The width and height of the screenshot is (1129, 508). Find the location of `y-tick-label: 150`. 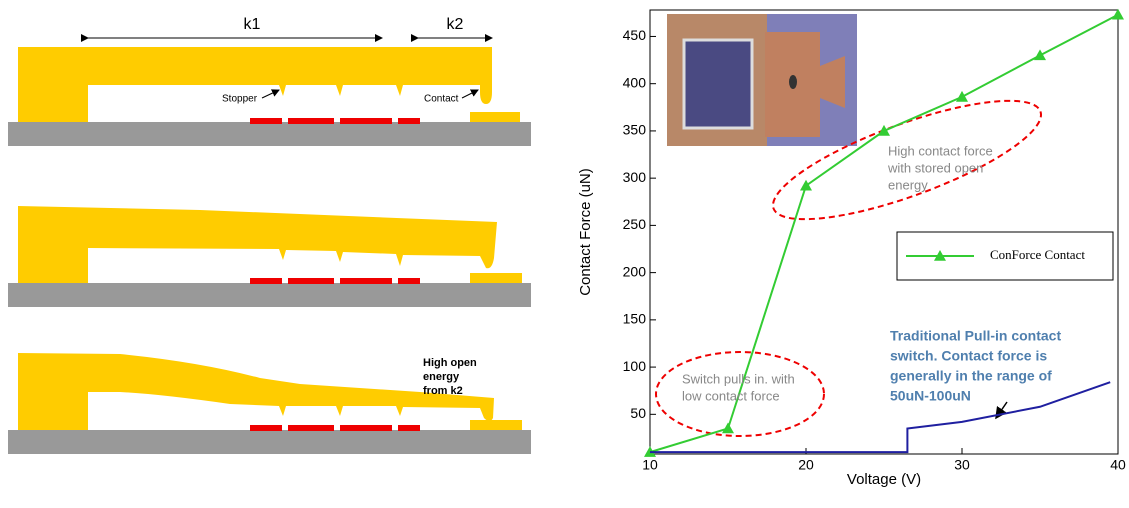

y-tick-label: 150 is located at coordinates (635, 319).